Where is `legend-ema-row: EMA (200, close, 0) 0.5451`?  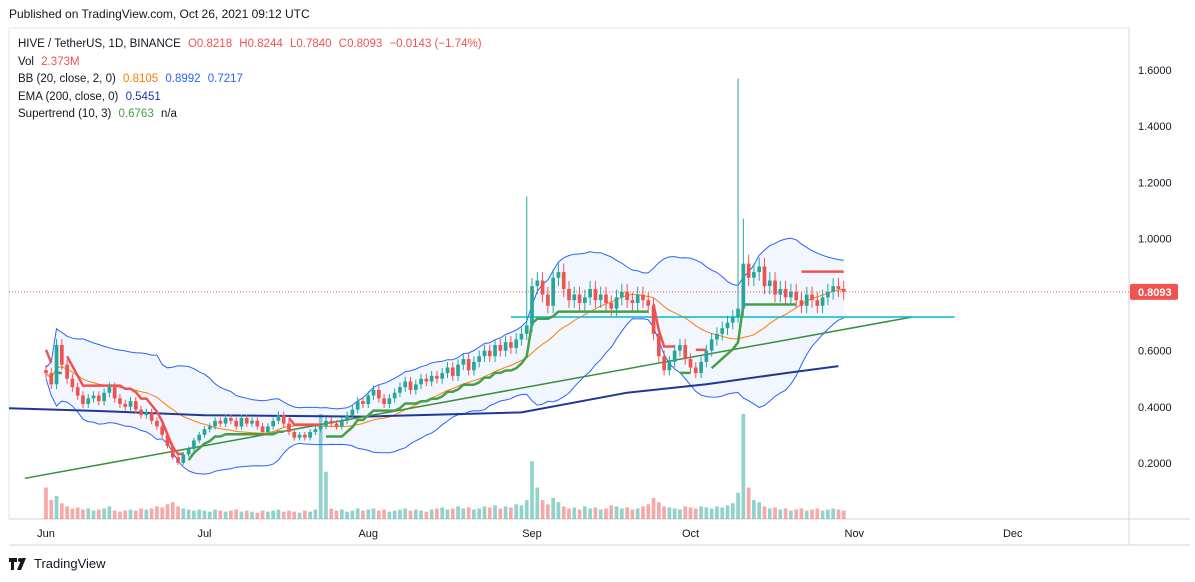 legend-ema-row: EMA (200, close, 0) 0.5451 is located at coordinates (252, 98).